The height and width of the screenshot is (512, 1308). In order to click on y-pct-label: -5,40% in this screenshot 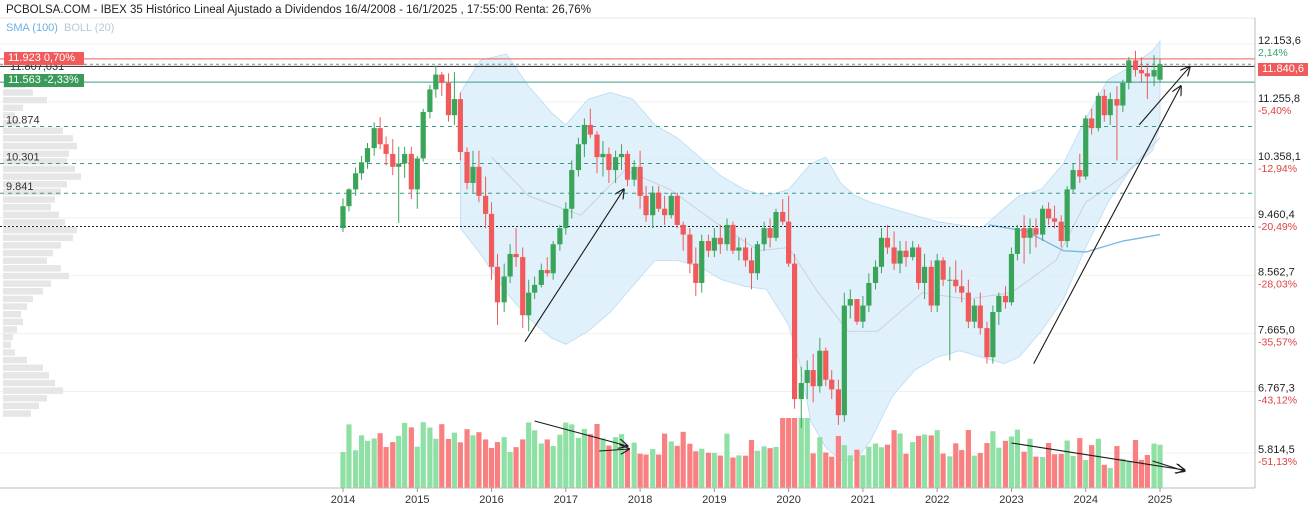, I will do `click(1274, 111)`.